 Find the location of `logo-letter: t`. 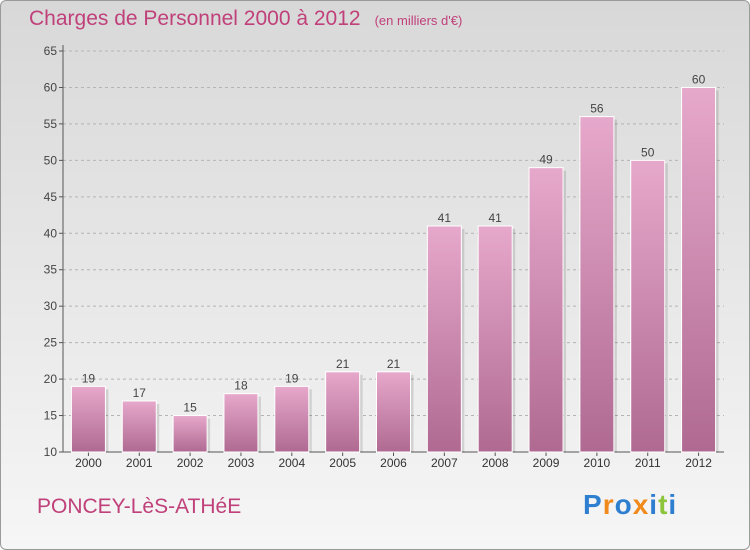

logo-letter: t is located at coordinates (663, 504).